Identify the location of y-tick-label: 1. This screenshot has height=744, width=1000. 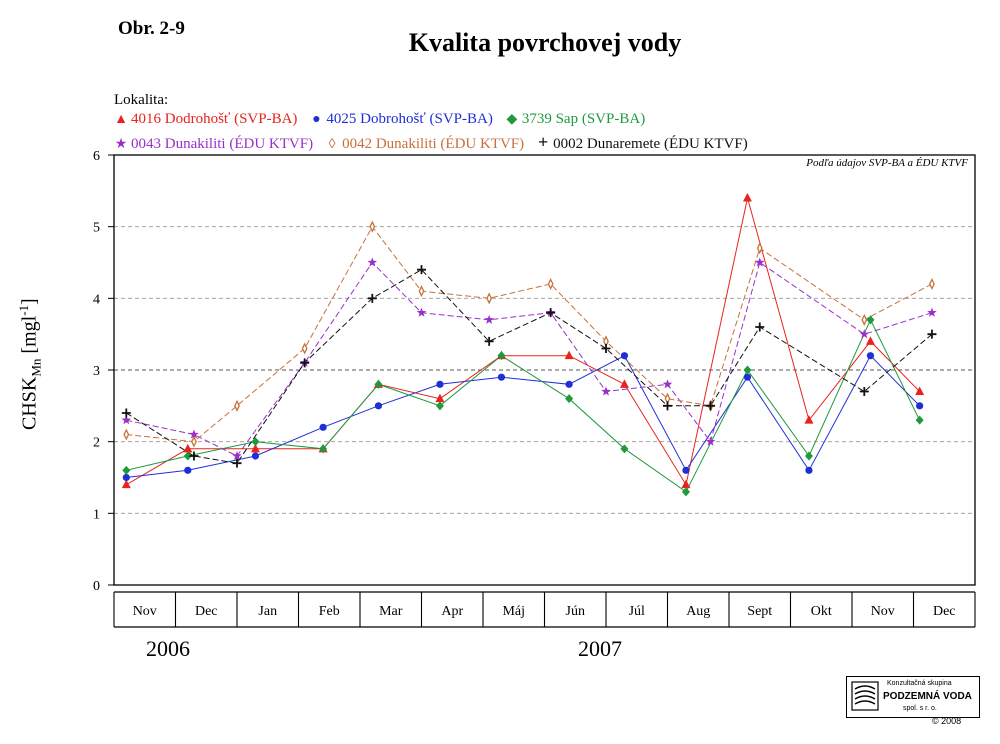
(96, 514).